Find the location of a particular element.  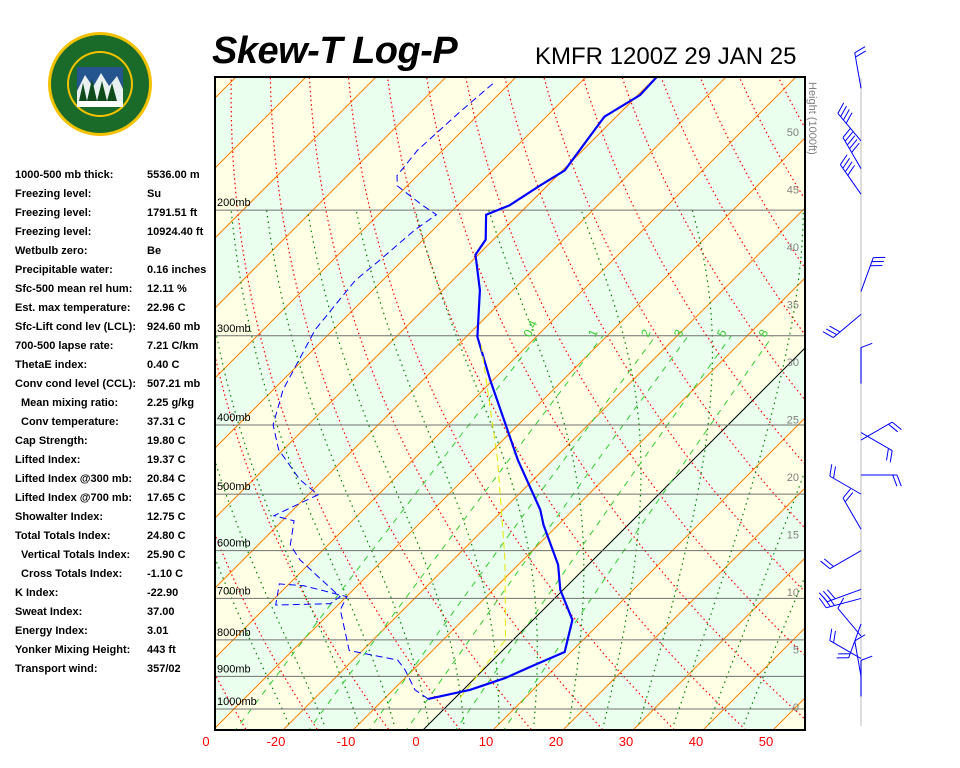

stat-row: Cross Totals Index: -1.10 C is located at coordinates (115, 577).